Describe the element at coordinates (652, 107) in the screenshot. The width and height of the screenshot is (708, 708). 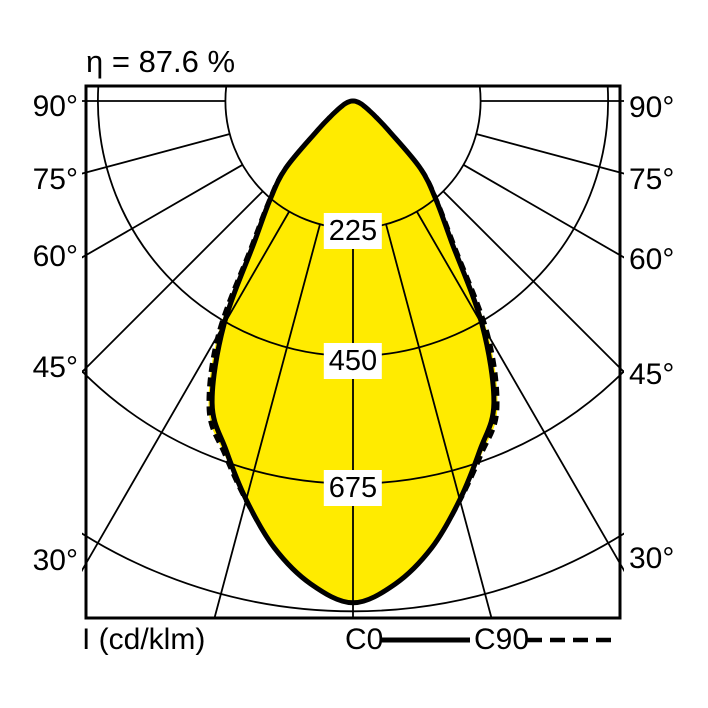
I see `angle-label-right-90: 90°` at that location.